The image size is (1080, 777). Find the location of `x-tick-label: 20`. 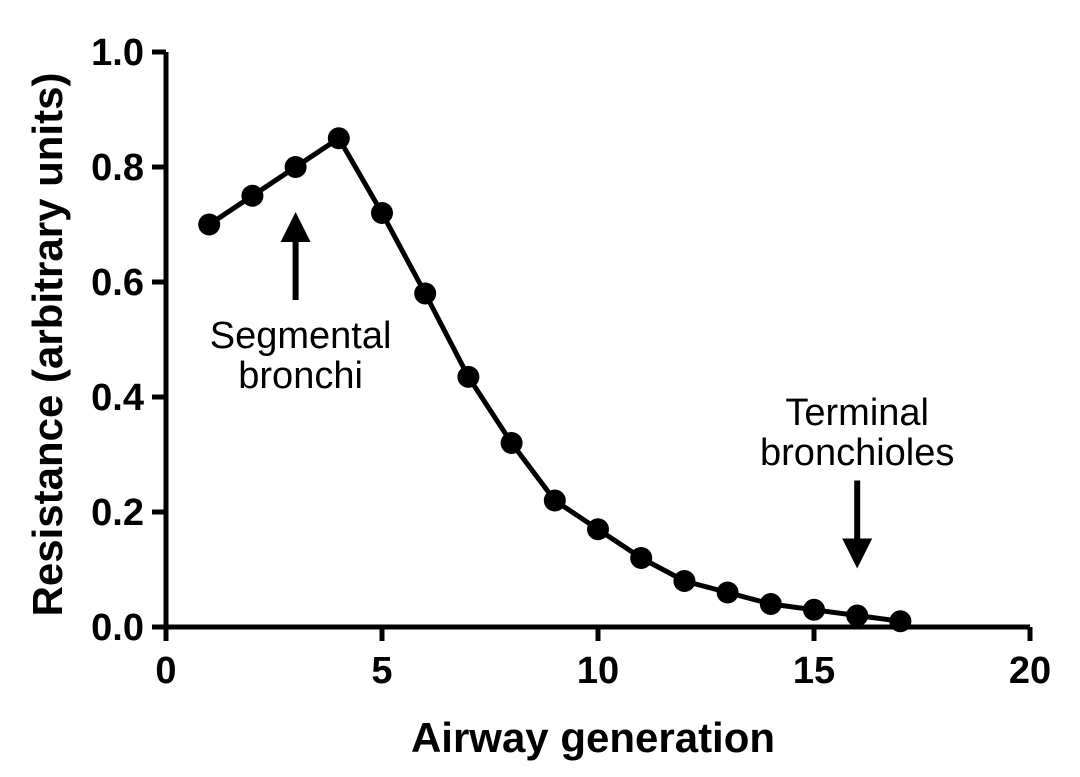

x-tick-label: 20 is located at coordinates (1030, 671).